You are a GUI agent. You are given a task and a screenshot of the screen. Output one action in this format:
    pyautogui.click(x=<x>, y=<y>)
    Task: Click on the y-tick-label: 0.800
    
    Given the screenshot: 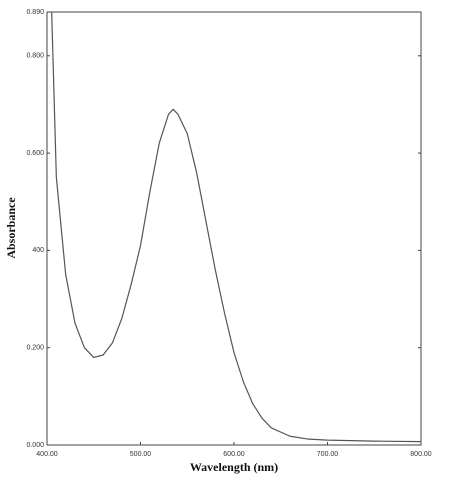 What is the action you would take?
    pyautogui.click(x=35, y=56)
    